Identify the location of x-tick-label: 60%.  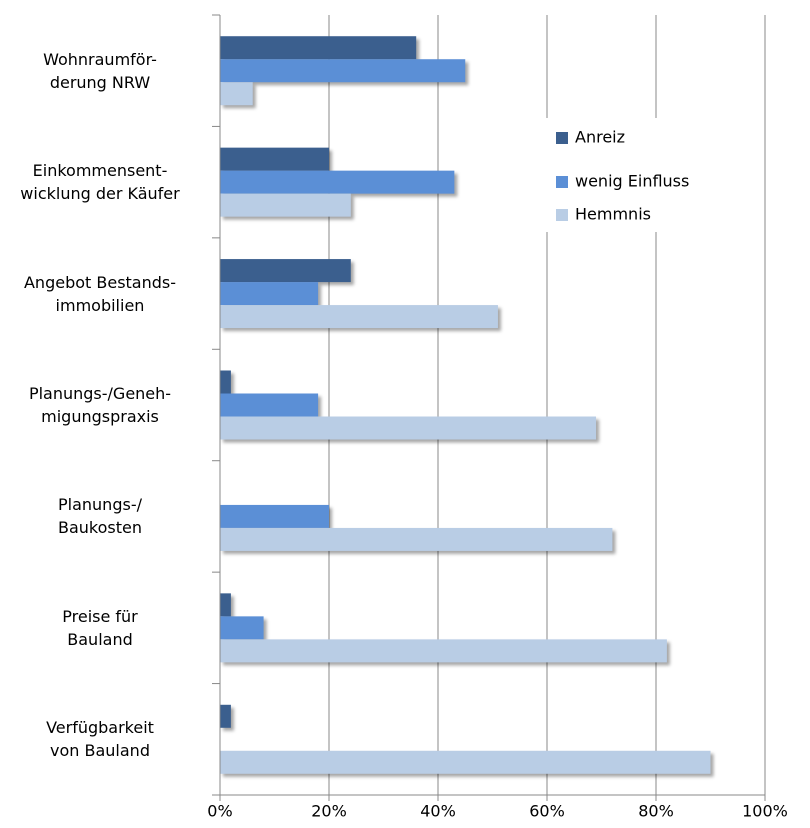
(547, 811).